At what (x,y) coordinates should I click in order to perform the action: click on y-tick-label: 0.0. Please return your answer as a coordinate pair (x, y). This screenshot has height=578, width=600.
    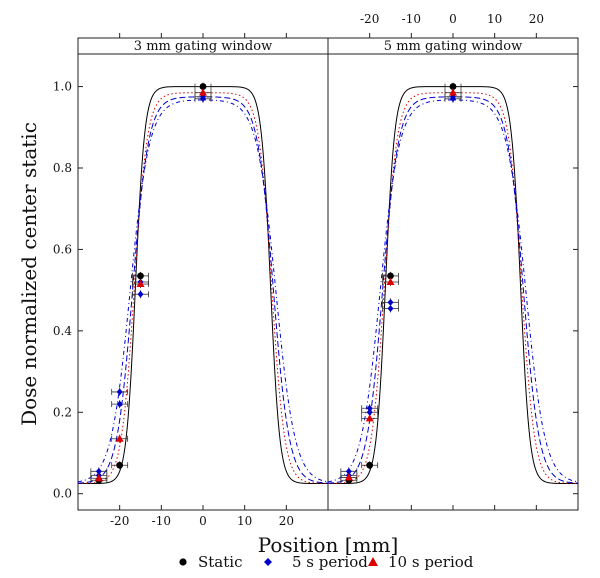
    Looking at the image, I should click on (62, 494).